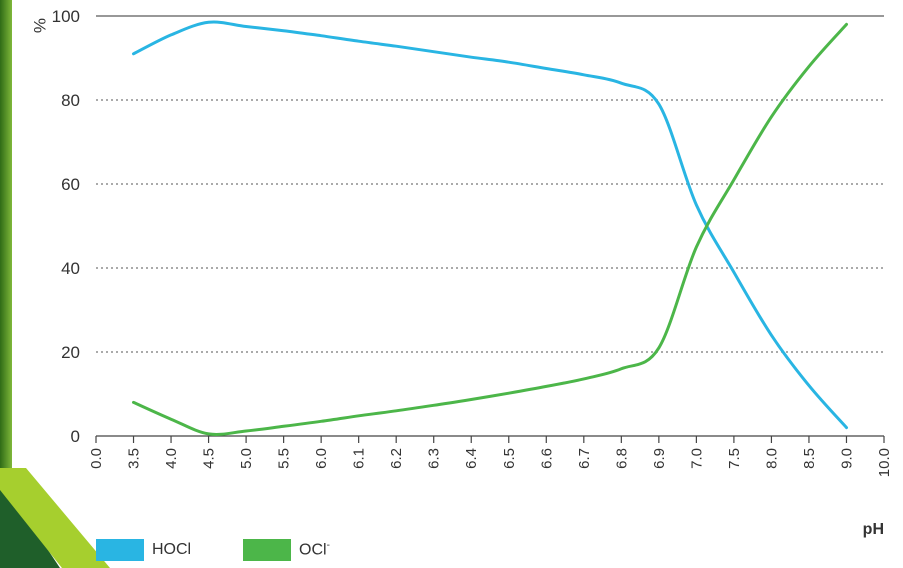  Describe the element at coordinates (621, 458) in the screenshot. I see `x-tick-label: 6.8` at that location.